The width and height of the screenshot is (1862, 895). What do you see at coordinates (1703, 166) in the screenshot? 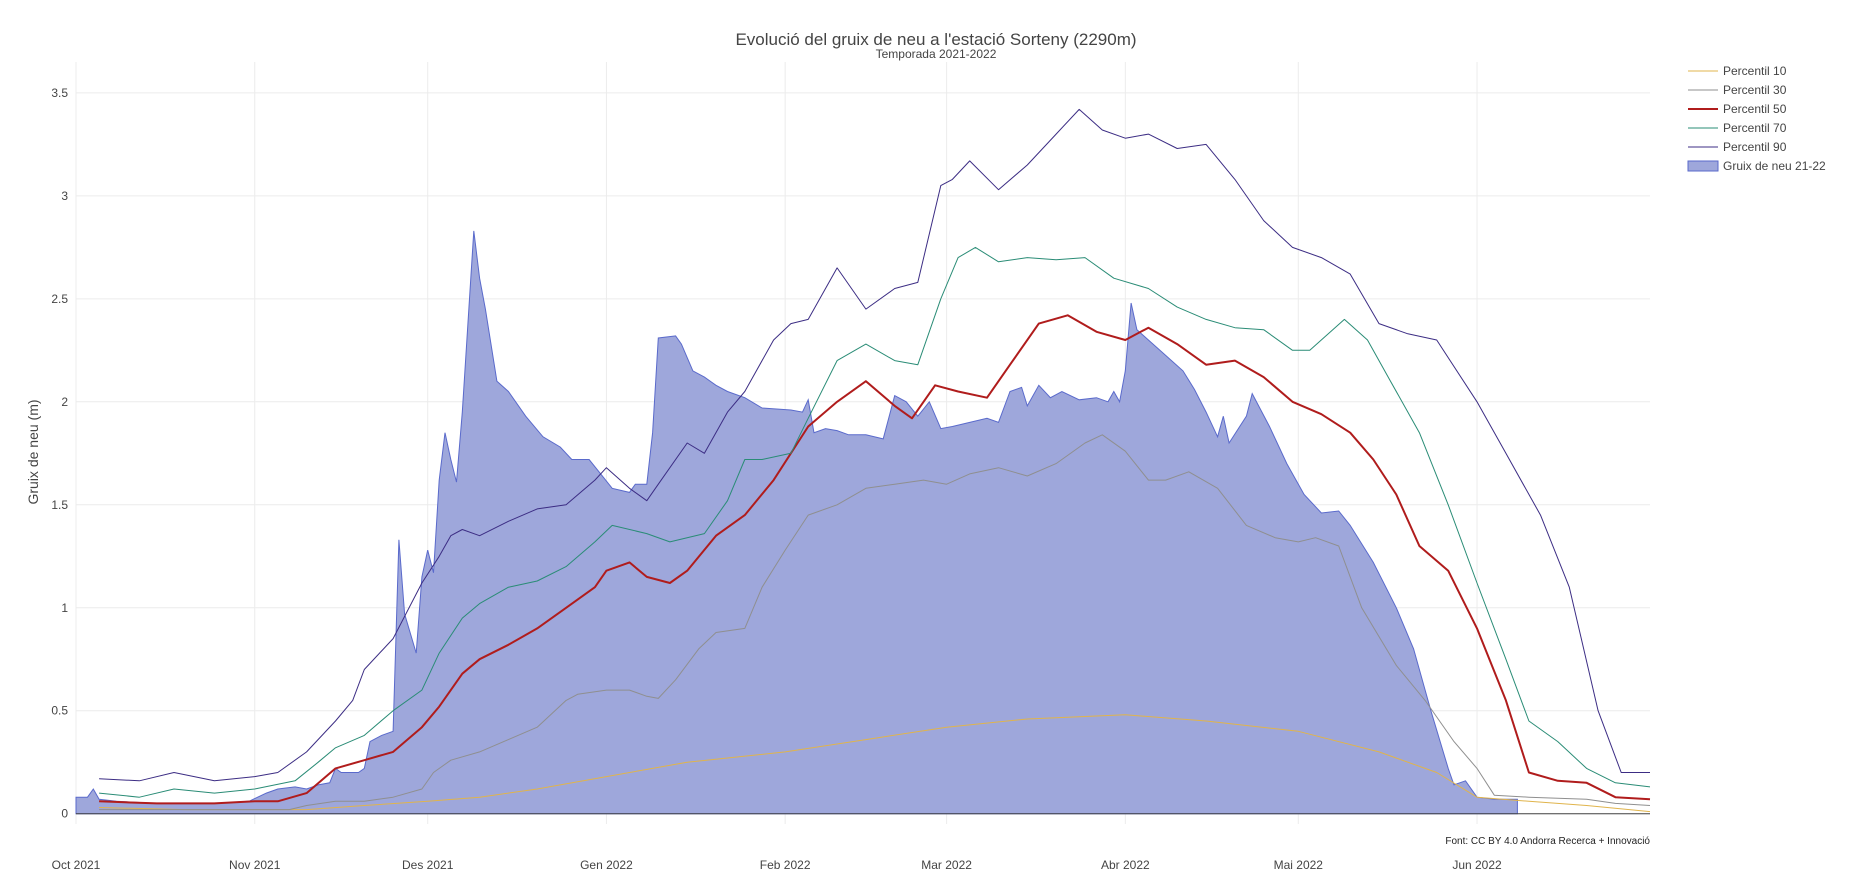
I see `legend-swatch` at bounding box center [1703, 166].